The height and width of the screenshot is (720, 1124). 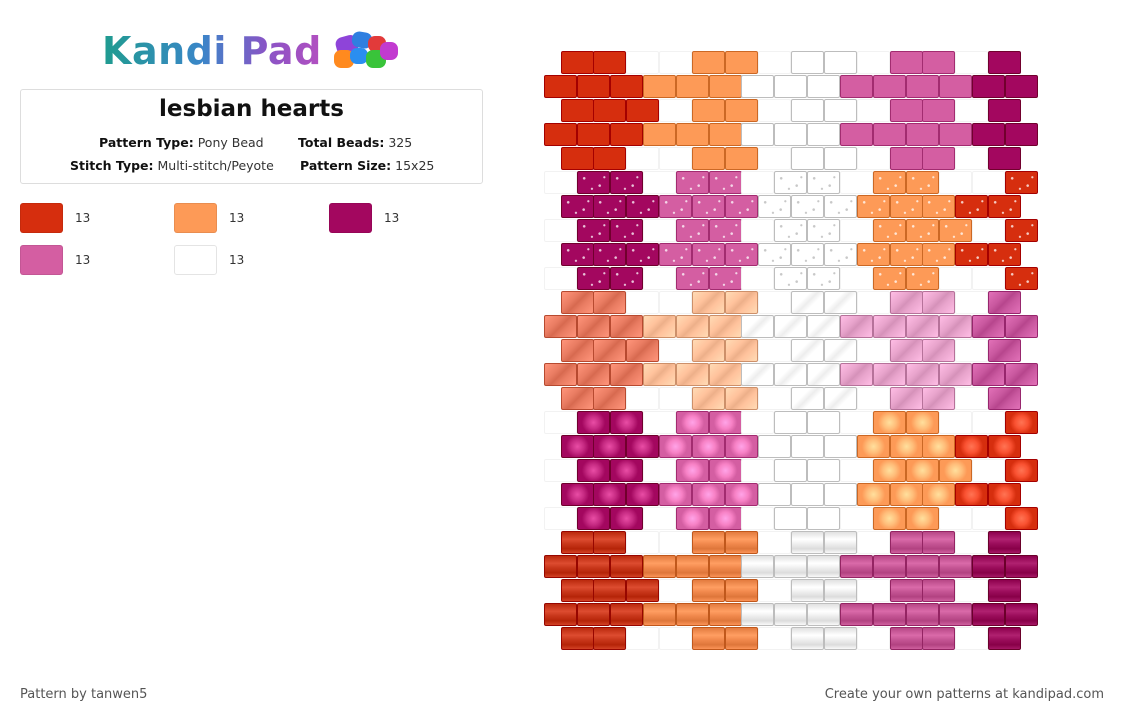 I want to click on kandi-pad-logo: Kandi Pad, so click(x=255, y=51).